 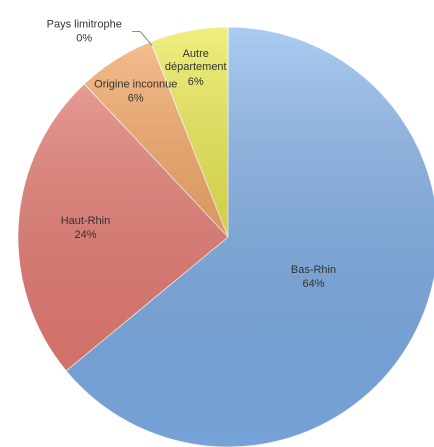 I want to click on slice-label: Autre département, so click(x=196, y=60).